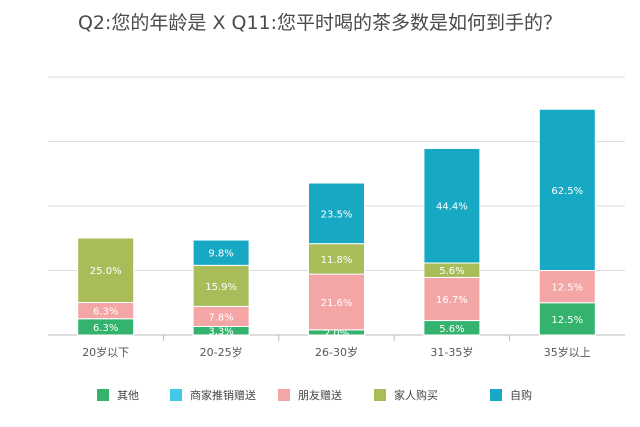 The image size is (640, 427). What do you see at coordinates (336, 333) in the screenshot?
I see `data-label: 2.0%` at bounding box center [336, 333].